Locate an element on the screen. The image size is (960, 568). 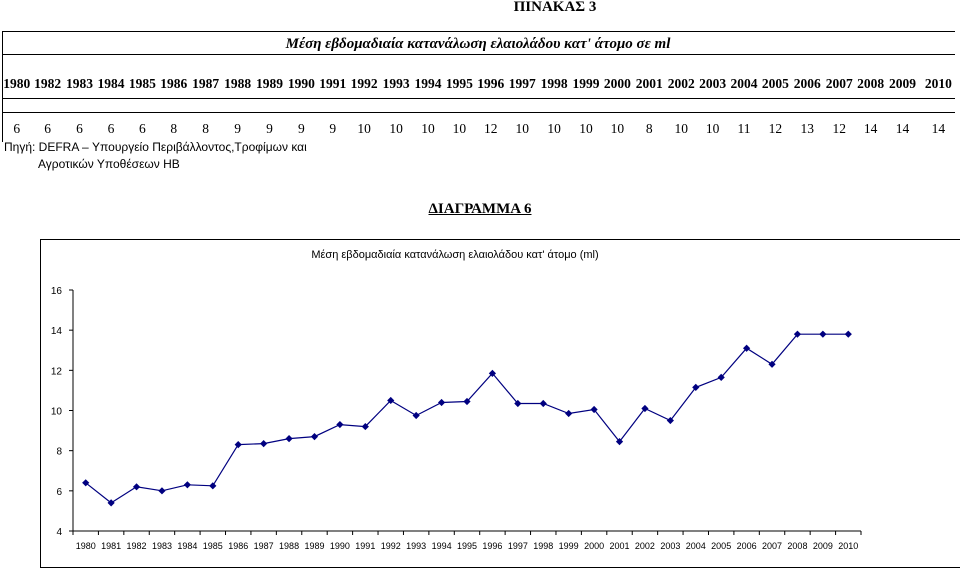
y-tick-label: 14 is located at coordinates (57, 331).